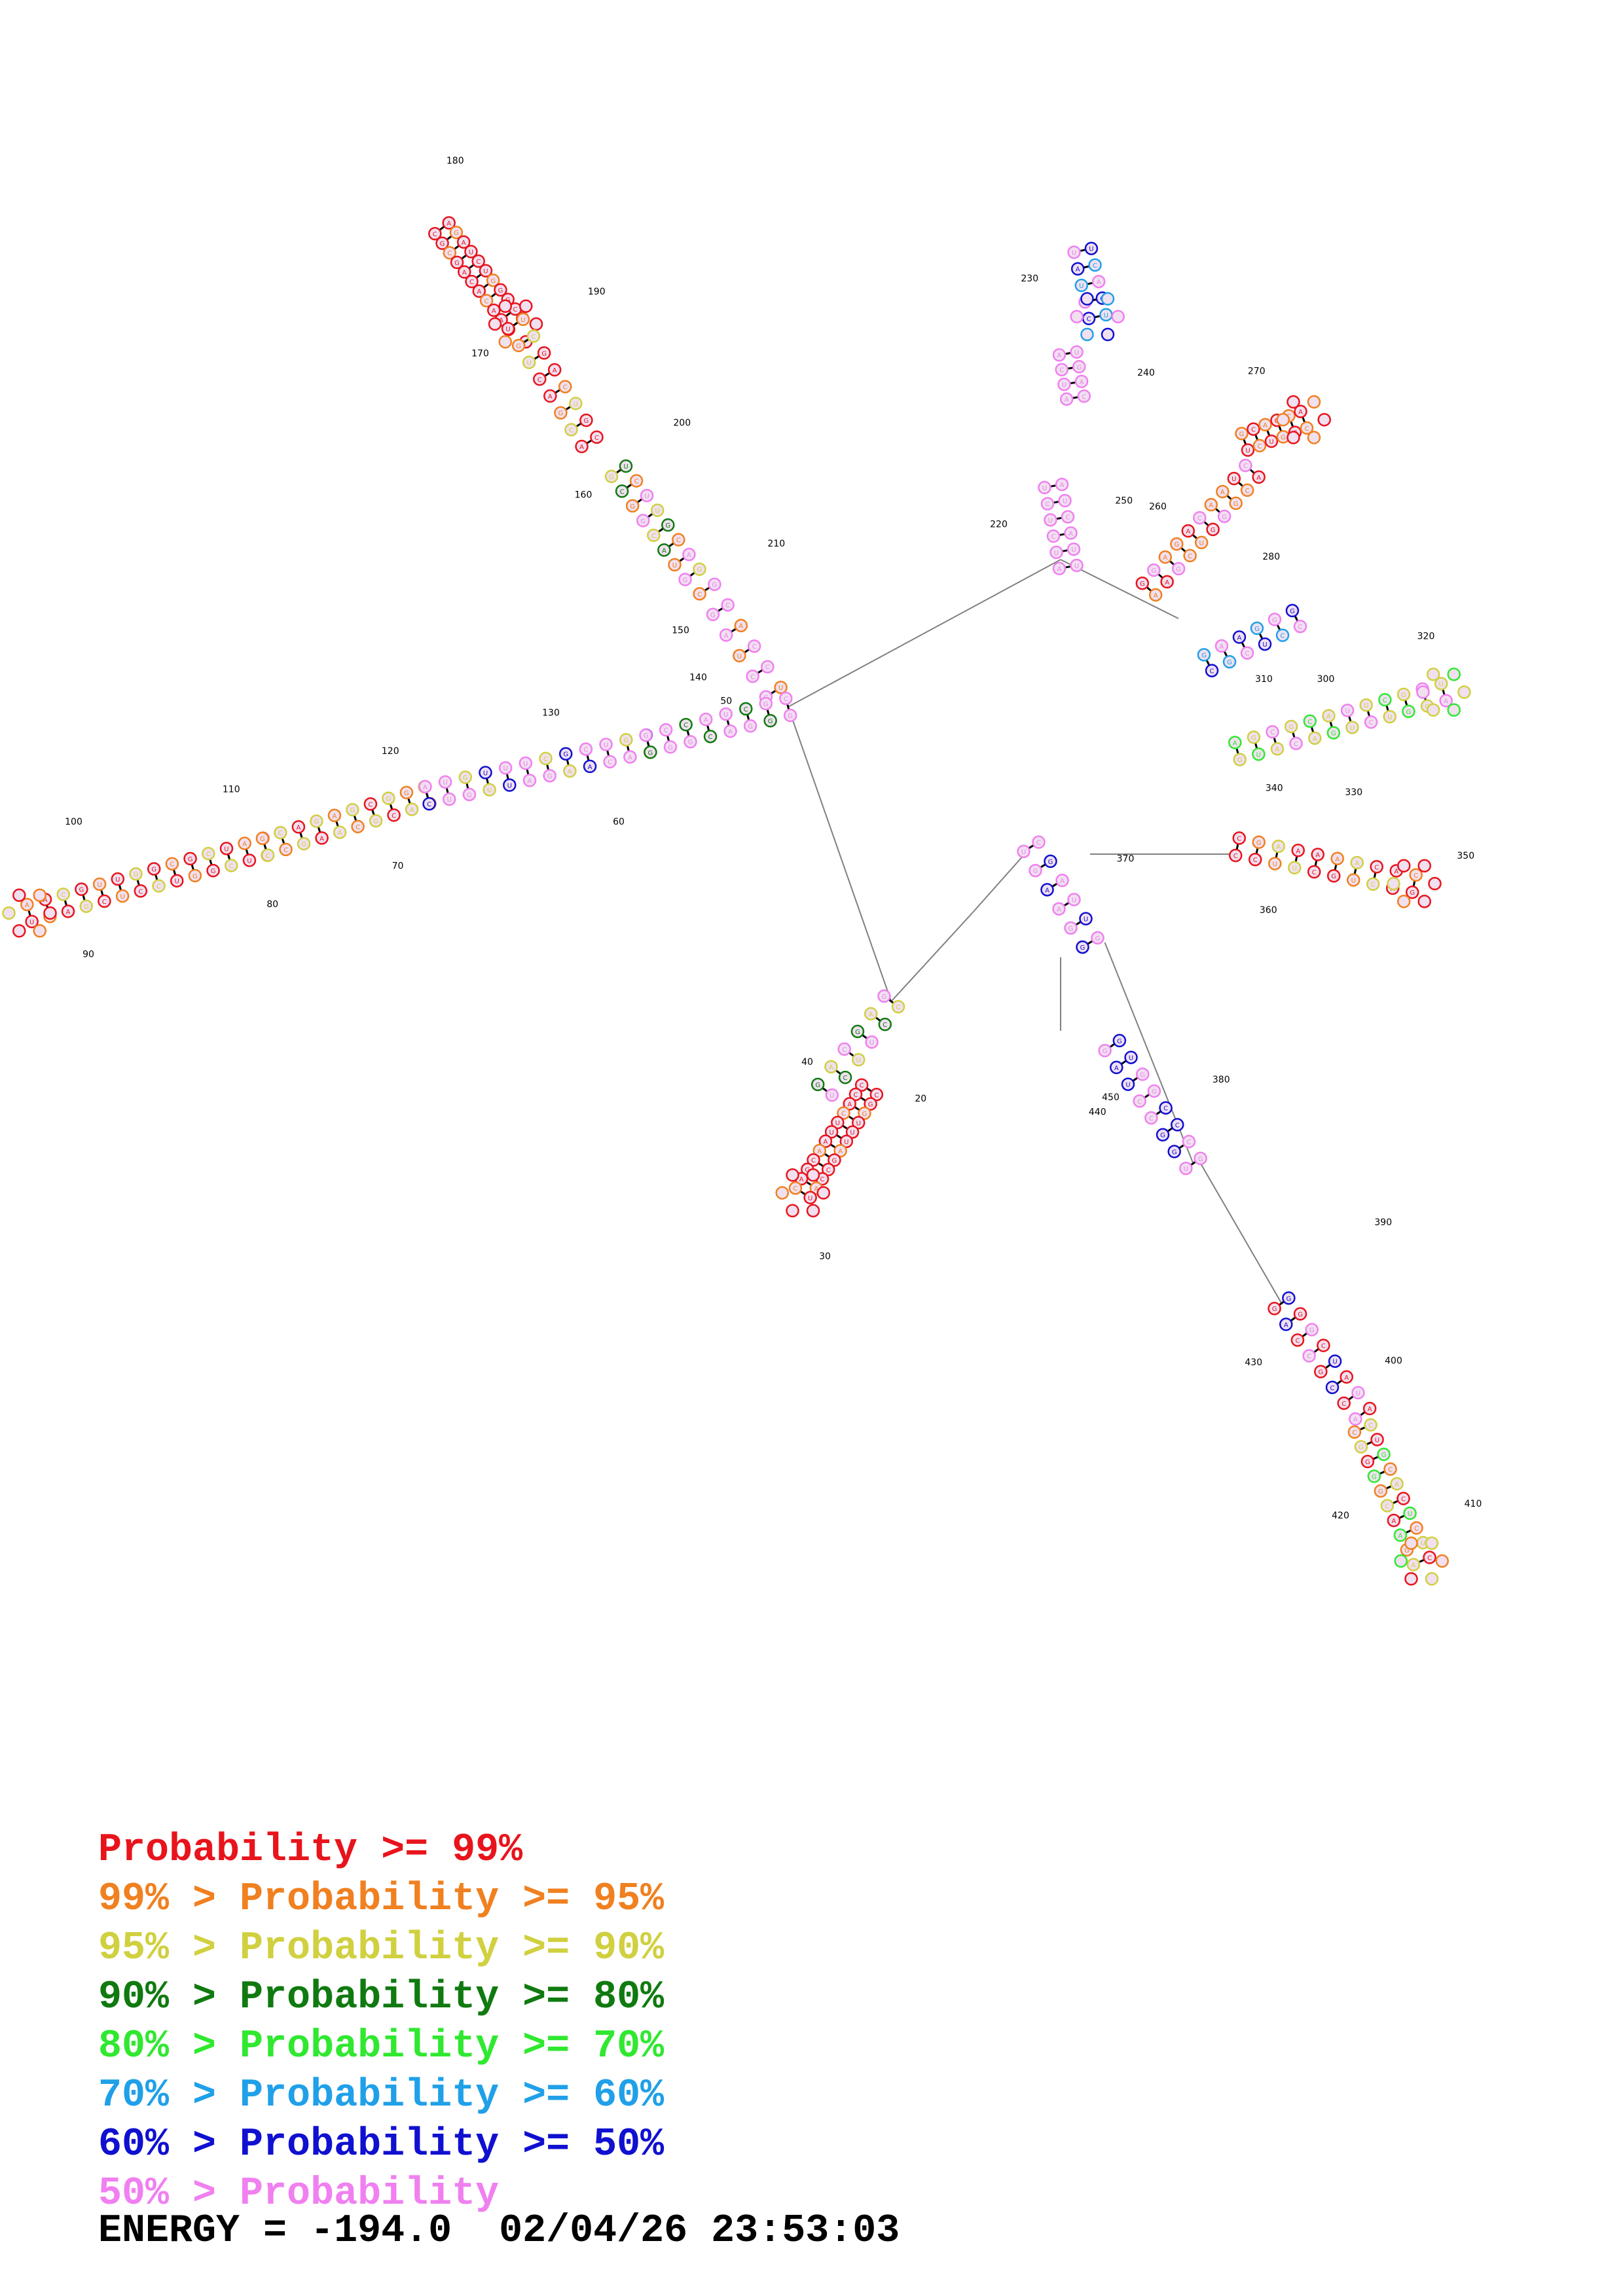 This screenshot has height=2296, width=1623. What do you see at coordinates (346, 821) in the screenshot?
I see `helix: CGCCGAAGAACGGCCGAGGC` at bounding box center [346, 821].